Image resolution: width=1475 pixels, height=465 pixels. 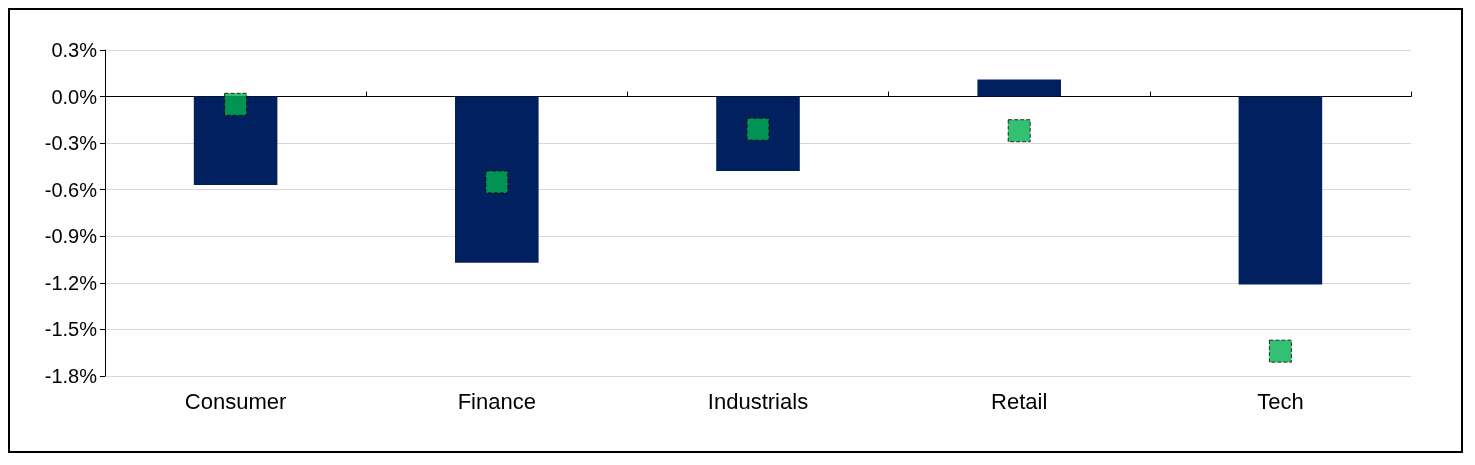 What do you see at coordinates (235, 401) in the screenshot?
I see `x-tick-label: Consumer` at bounding box center [235, 401].